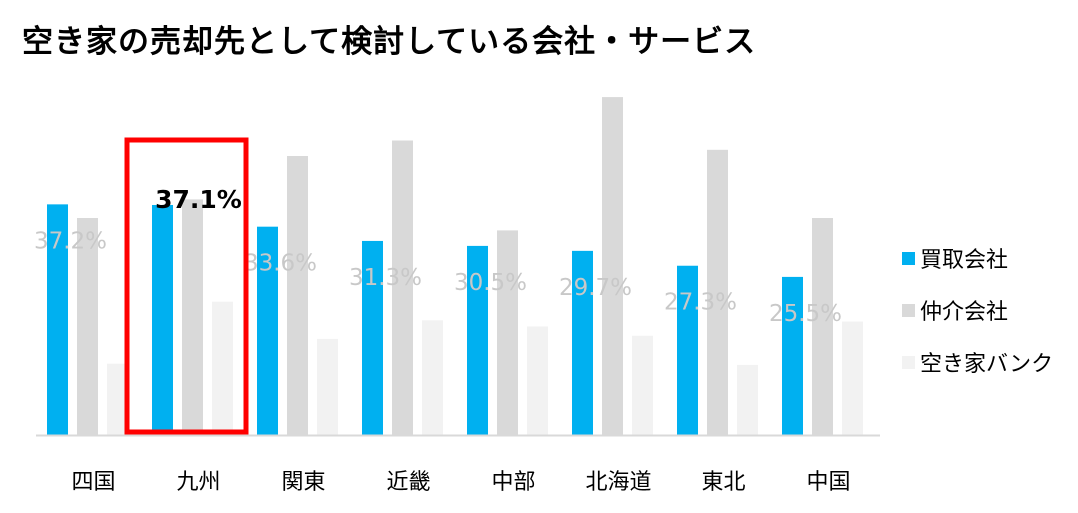 The width and height of the screenshot is (1078, 513). I want to click on x-tick-label: 中部, so click(513, 482).